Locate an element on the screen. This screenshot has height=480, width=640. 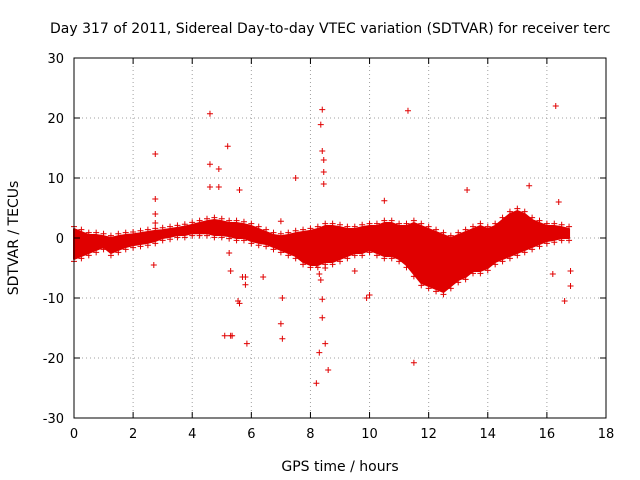
y-tick-label: 0 is located at coordinates (60, 239).